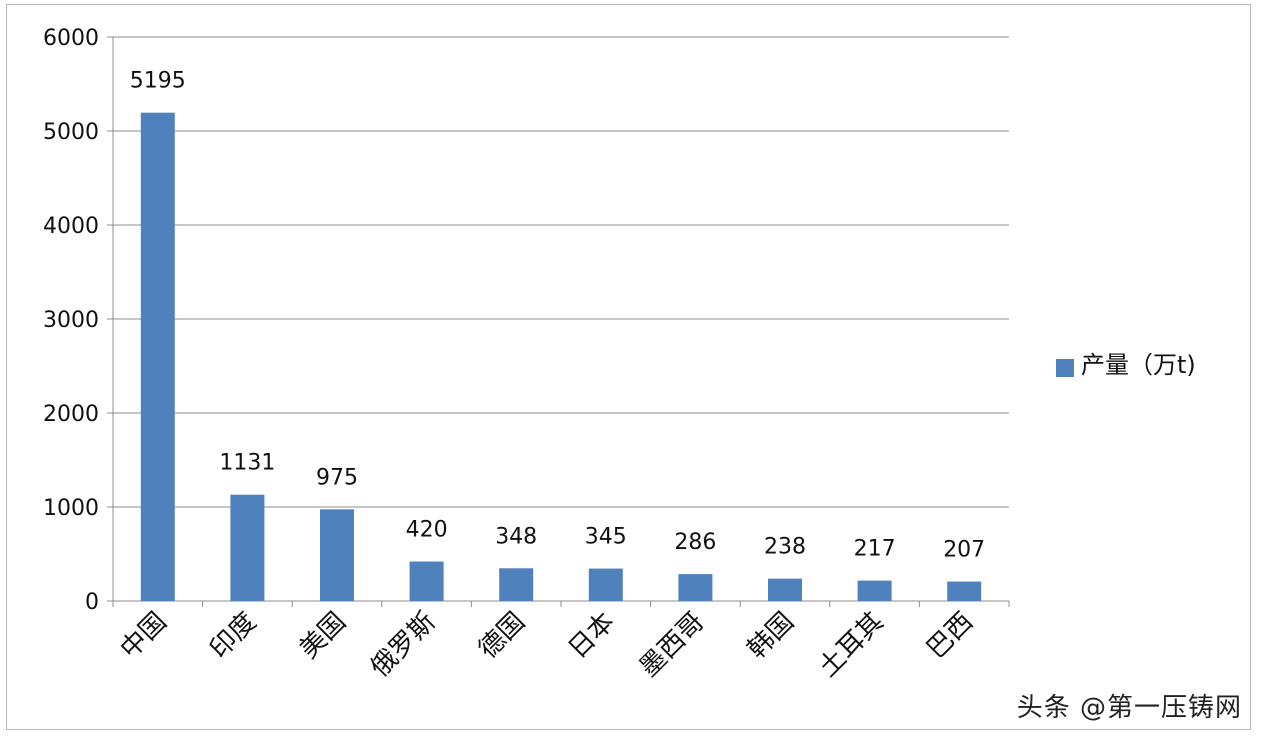  I want to click on data-label: 1131, so click(247, 463).